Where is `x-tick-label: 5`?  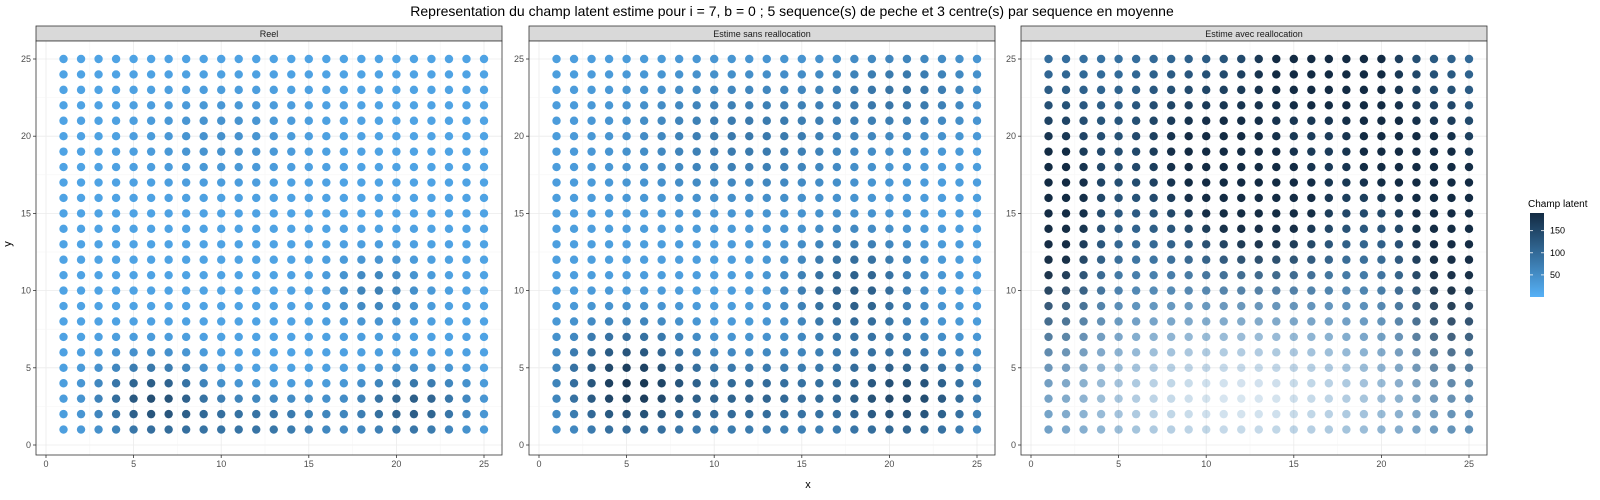
x-tick-label: 5 is located at coordinates (1118, 464).